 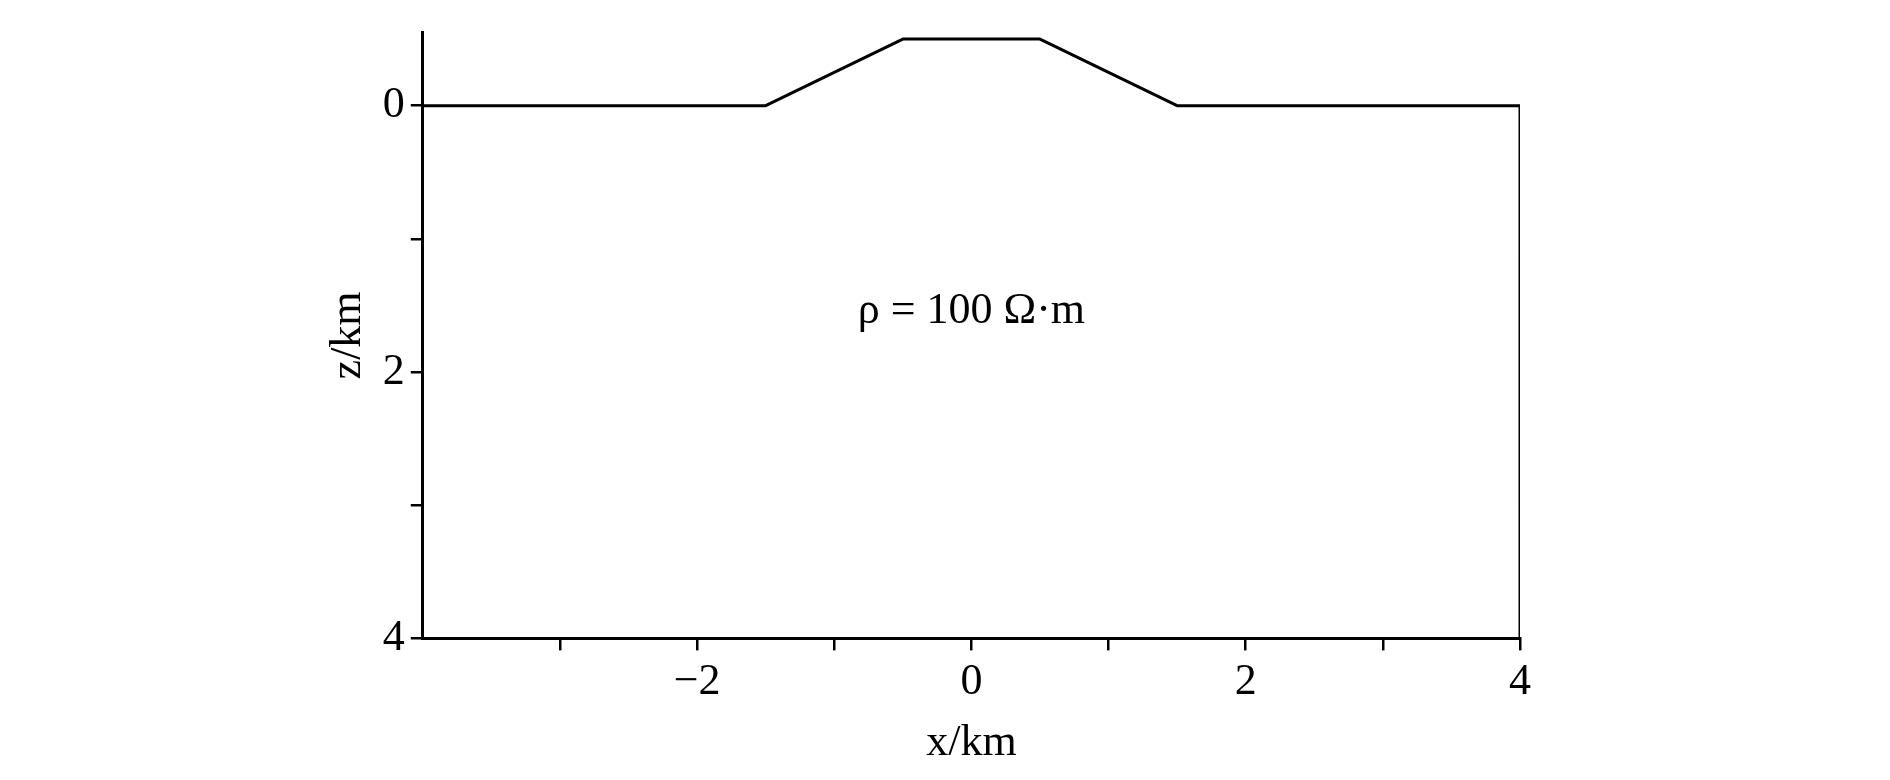 What do you see at coordinates (1520, 680) in the screenshot?
I see `x-tick-label: 4` at bounding box center [1520, 680].